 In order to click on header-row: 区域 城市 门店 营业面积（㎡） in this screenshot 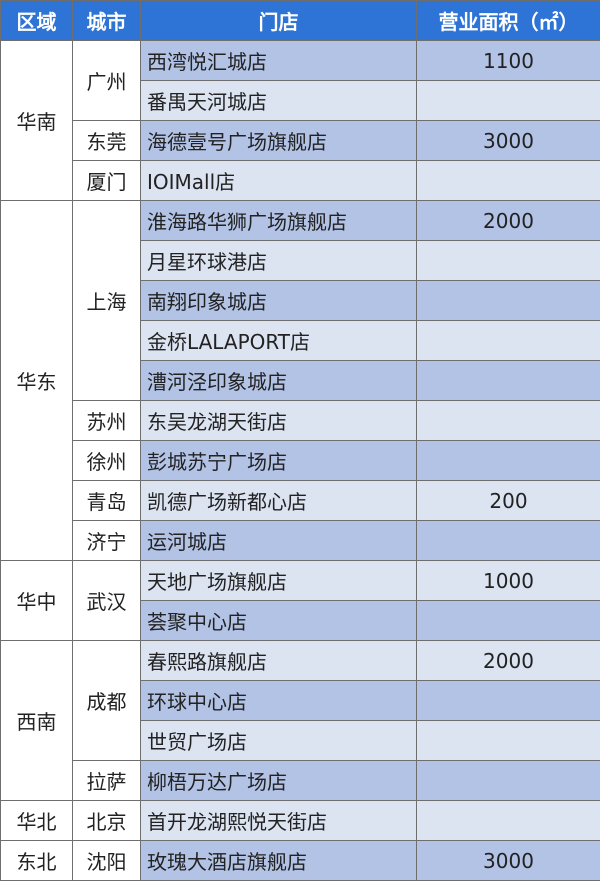, I will do `click(300, 21)`.